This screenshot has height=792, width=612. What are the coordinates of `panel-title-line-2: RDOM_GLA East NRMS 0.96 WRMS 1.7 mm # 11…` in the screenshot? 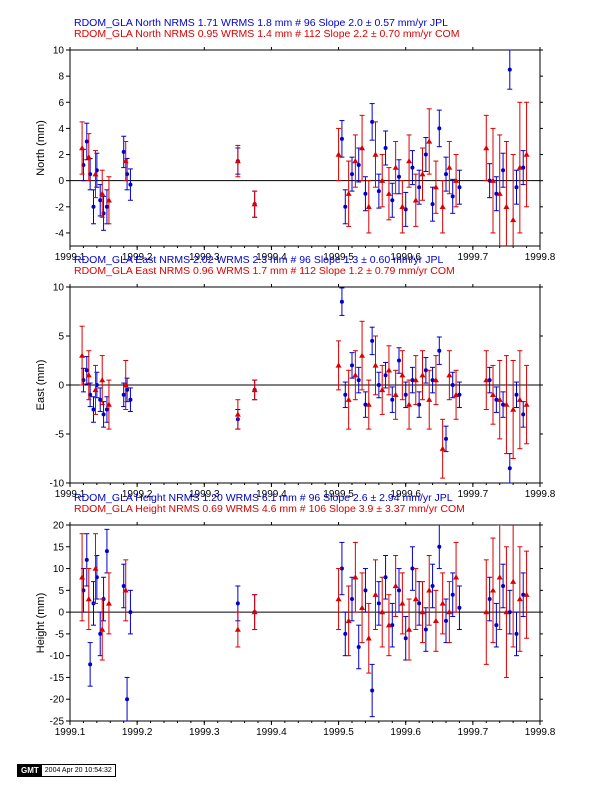 It's located at (264, 271).